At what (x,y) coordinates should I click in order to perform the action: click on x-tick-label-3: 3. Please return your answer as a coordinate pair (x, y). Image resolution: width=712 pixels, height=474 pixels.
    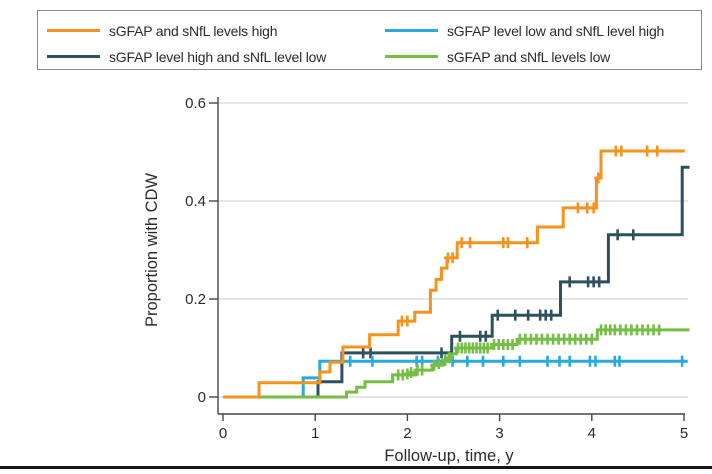
    Looking at the image, I should click on (499, 433).